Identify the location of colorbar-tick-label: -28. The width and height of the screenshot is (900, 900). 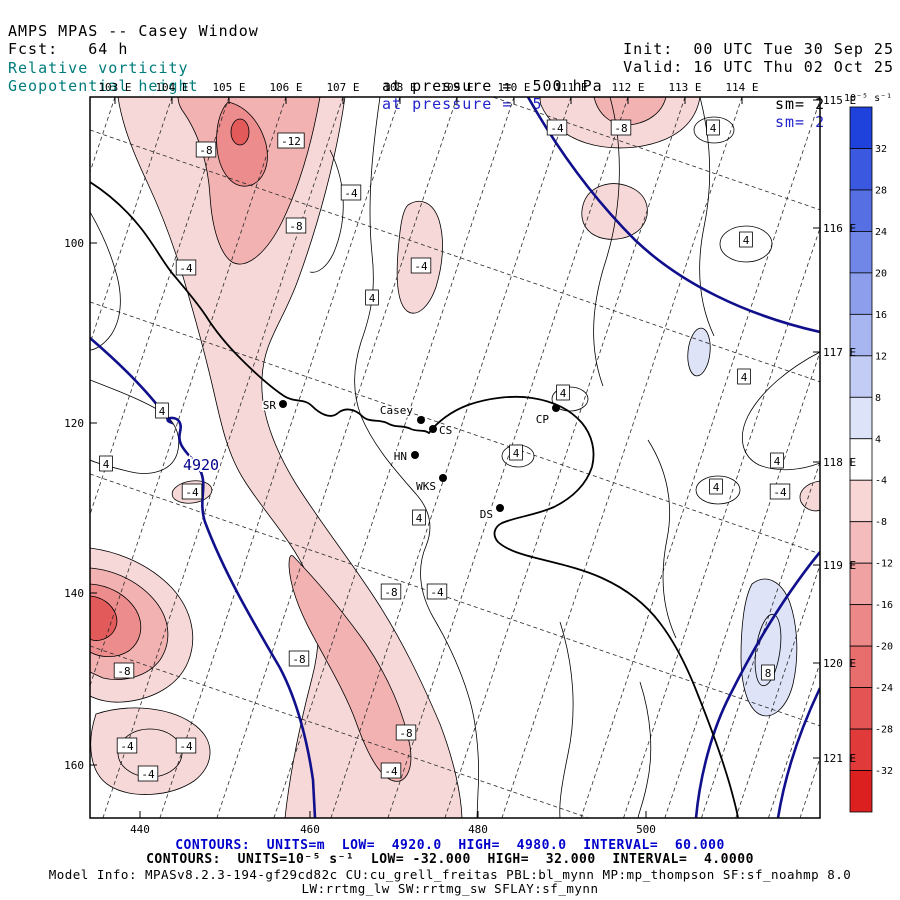
(884, 730).